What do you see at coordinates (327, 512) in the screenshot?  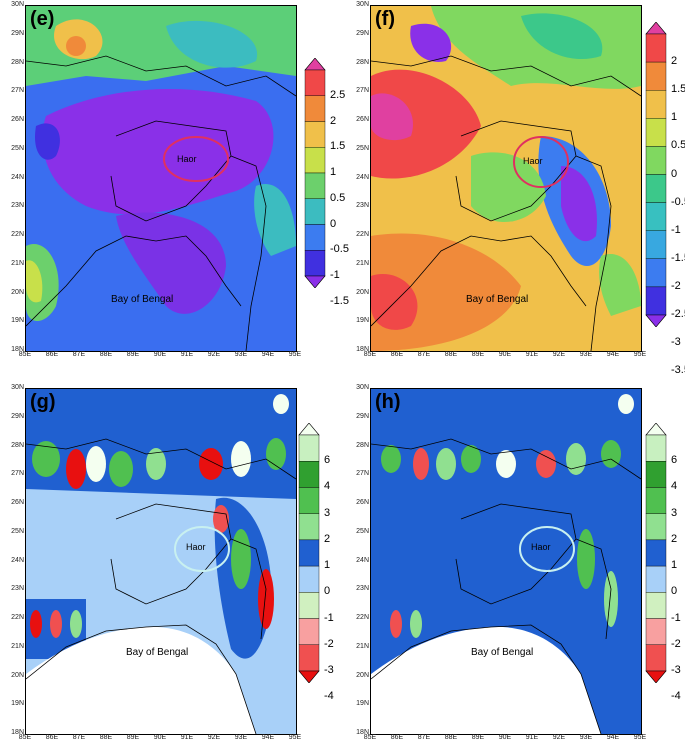 I see `colorbar-label: 3` at bounding box center [327, 512].